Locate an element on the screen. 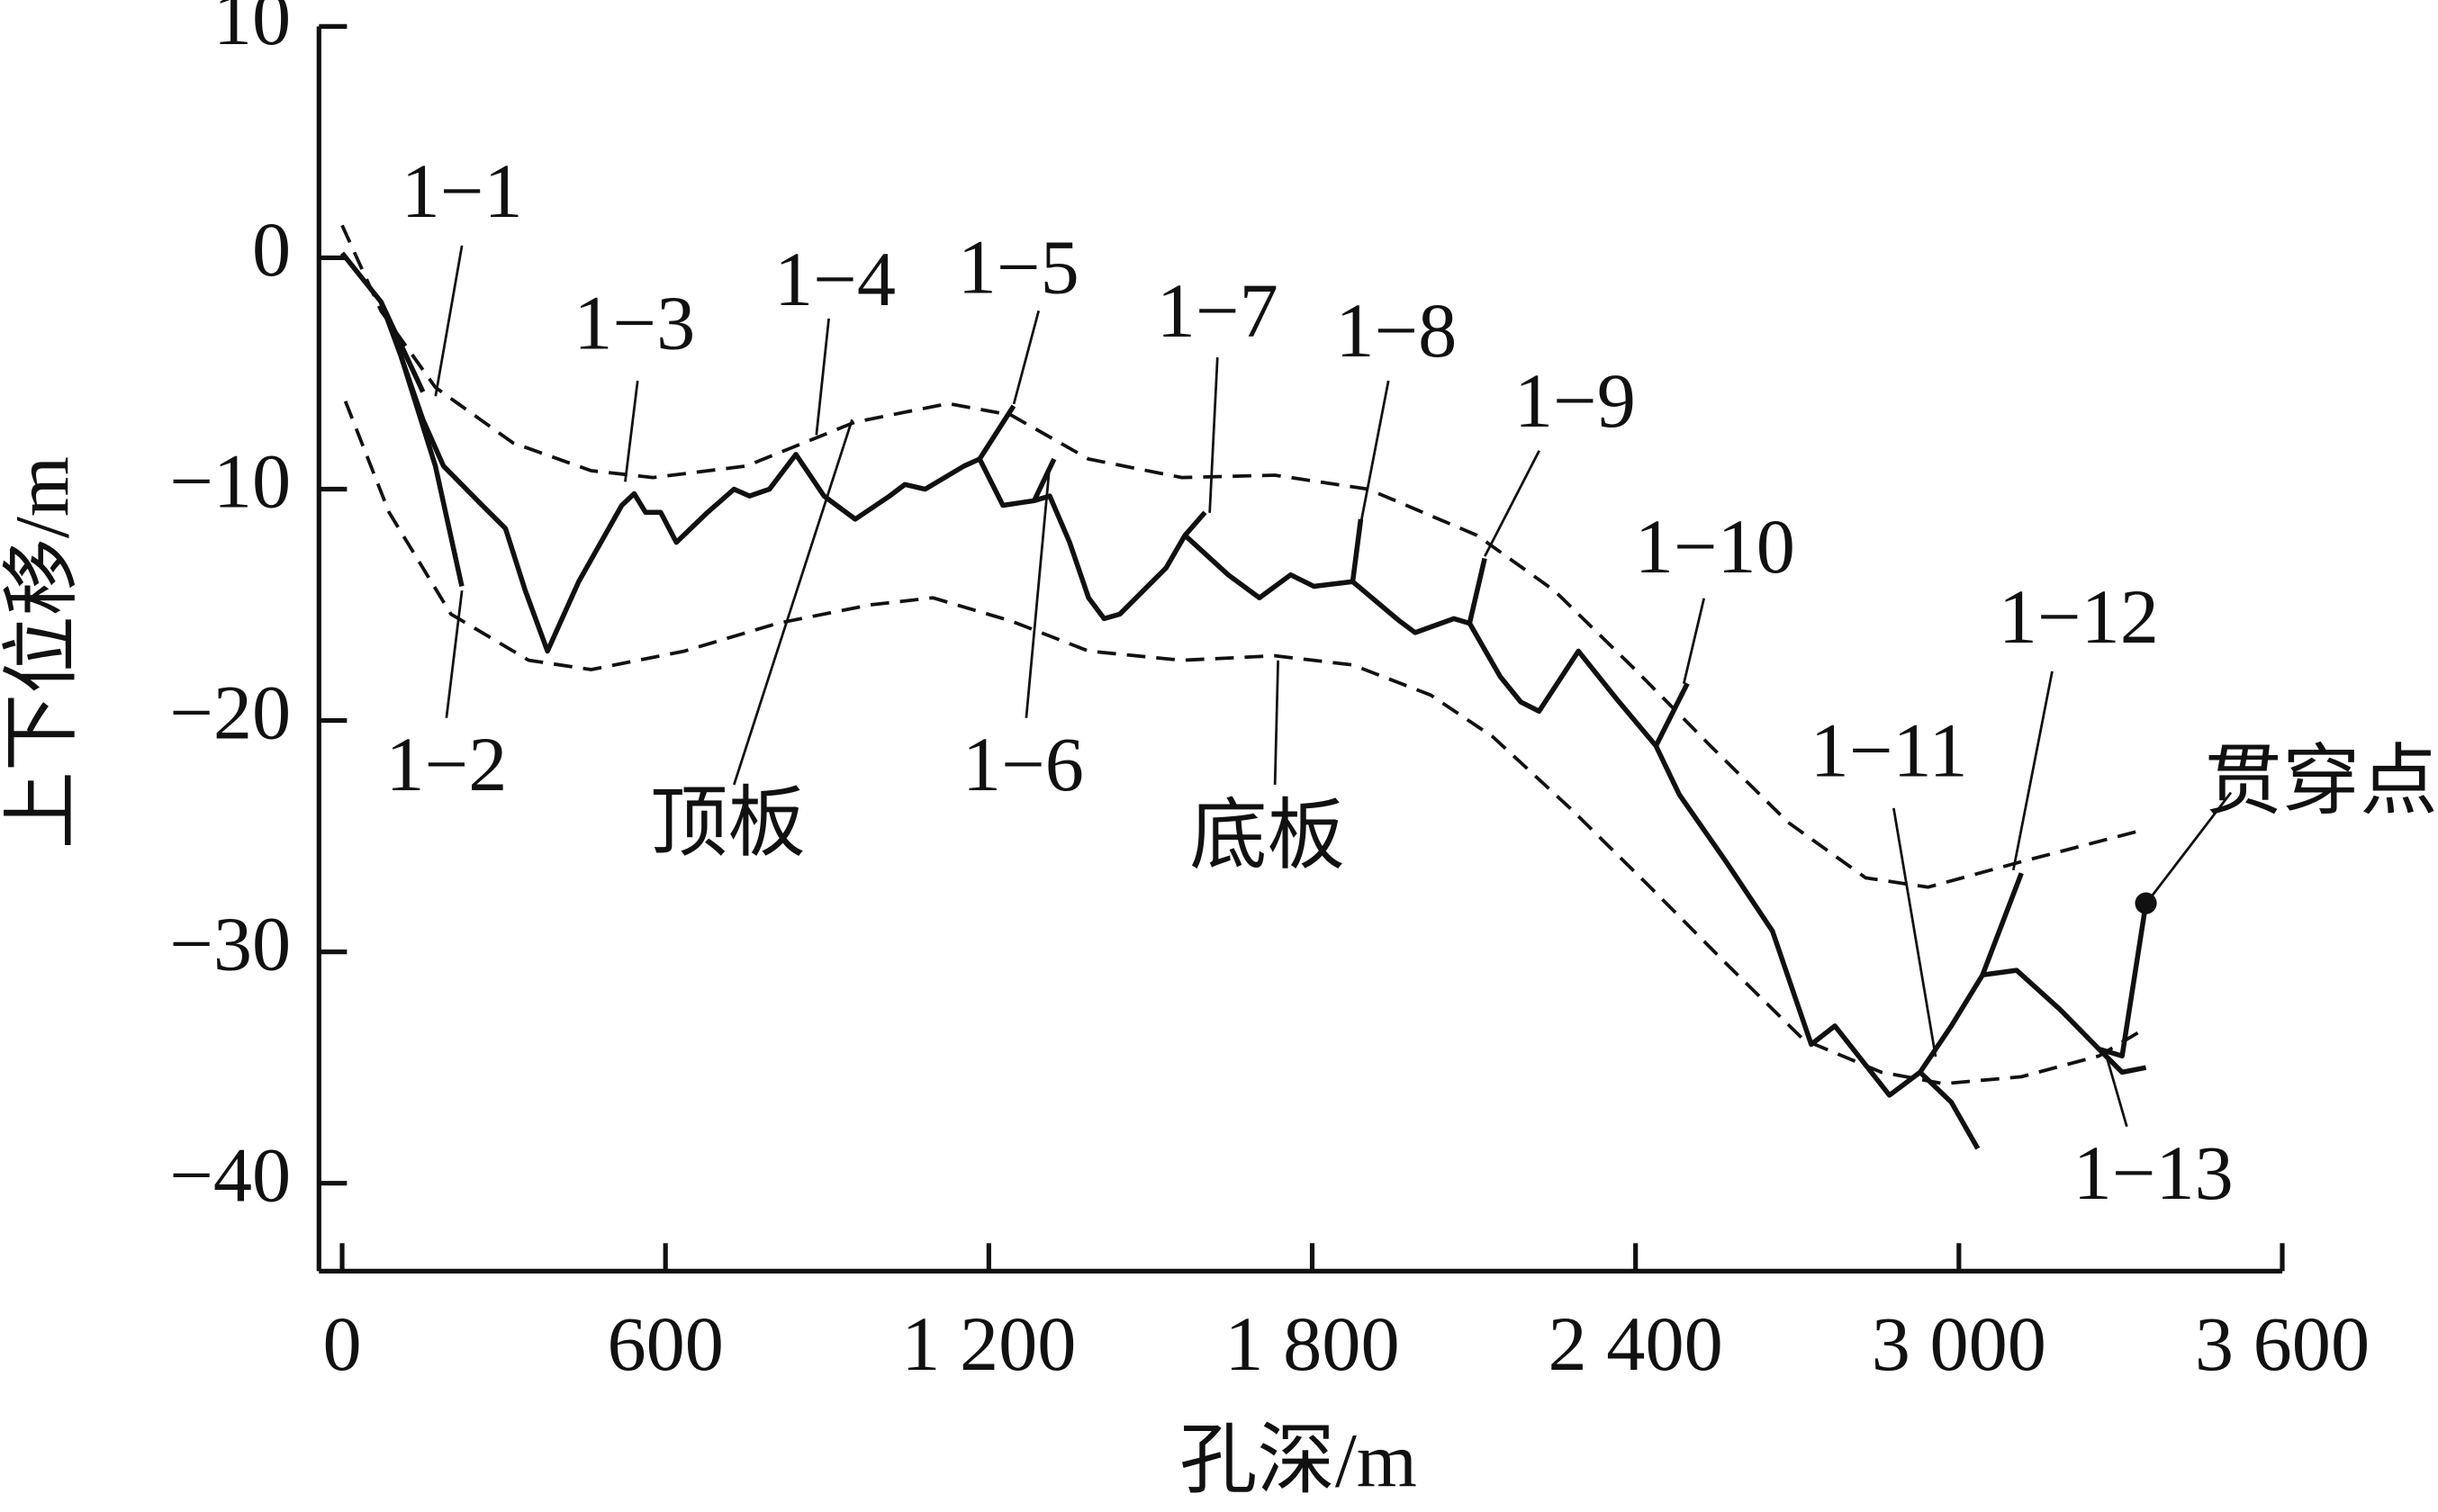 The image size is (2438, 1512). annotation: 1−7 is located at coordinates (1218, 310).